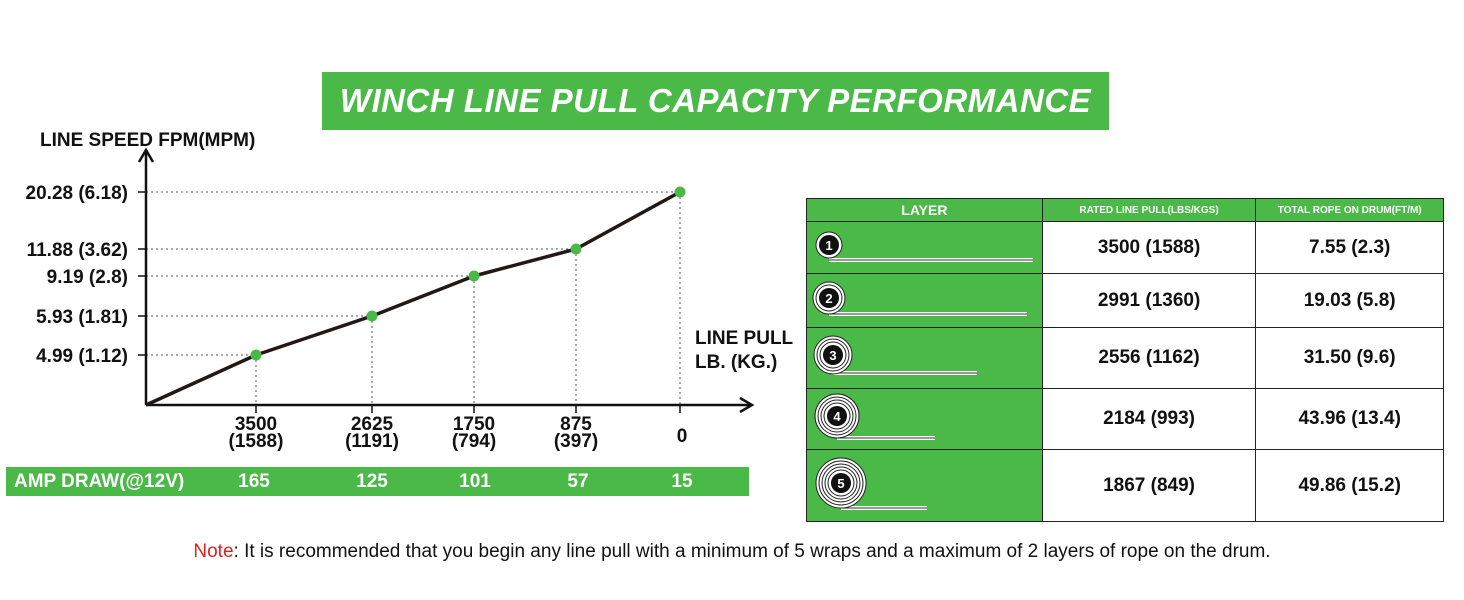  Describe the element at coordinates (1349, 247) in the screenshot. I see `rope-cell: 7.55 (2.3)` at that location.